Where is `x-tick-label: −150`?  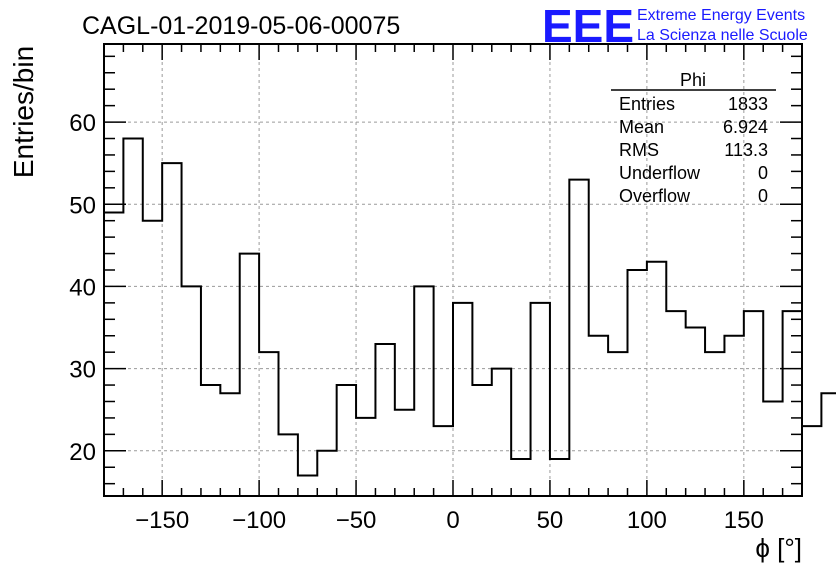 x-tick-label: −150 is located at coordinates (162, 520).